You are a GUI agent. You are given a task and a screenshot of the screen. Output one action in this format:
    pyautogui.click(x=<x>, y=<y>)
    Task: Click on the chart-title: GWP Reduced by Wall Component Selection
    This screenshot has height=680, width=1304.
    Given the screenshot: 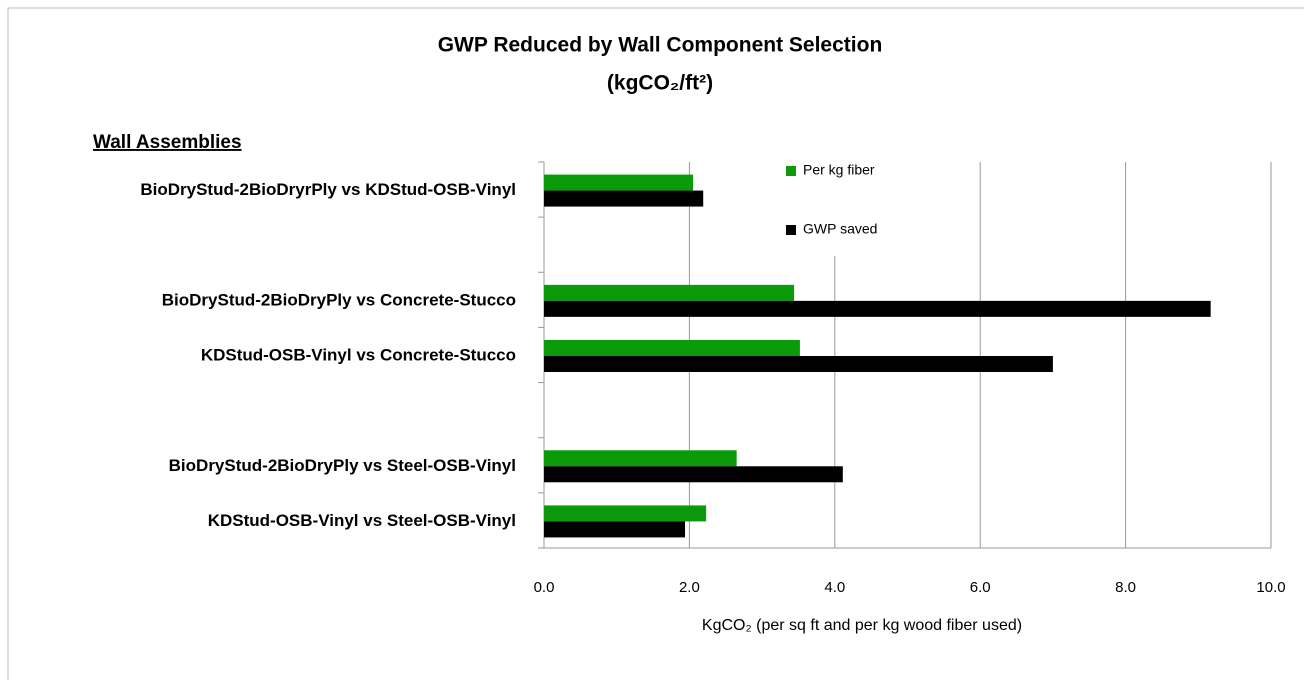 What is the action you would take?
    pyautogui.click(x=660, y=45)
    